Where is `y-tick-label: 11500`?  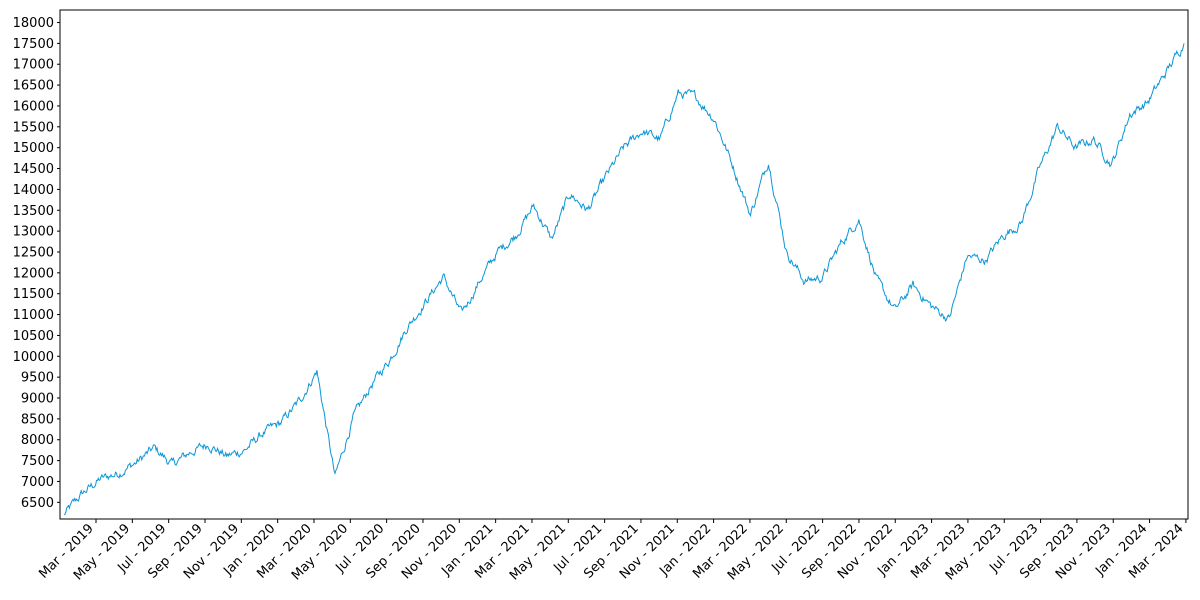
y-tick-label: 11500 is located at coordinates (33, 294).